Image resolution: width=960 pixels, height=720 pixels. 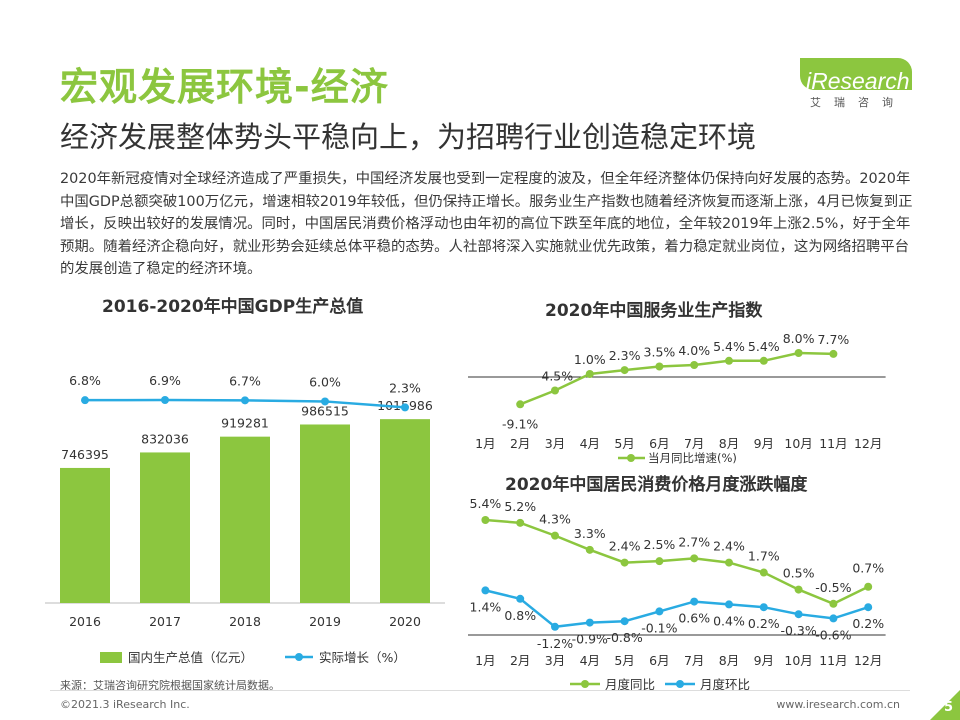 I want to click on cpi-yoy-label: 4.3%, so click(x=555, y=519).